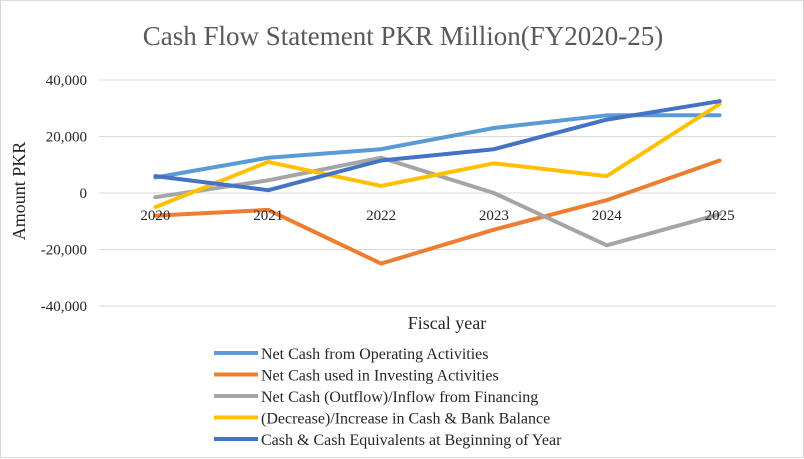 Image resolution: width=804 pixels, height=459 pixels. I want to click on legend-item: Net Cash used in Investing Activities, so click(356, 376).